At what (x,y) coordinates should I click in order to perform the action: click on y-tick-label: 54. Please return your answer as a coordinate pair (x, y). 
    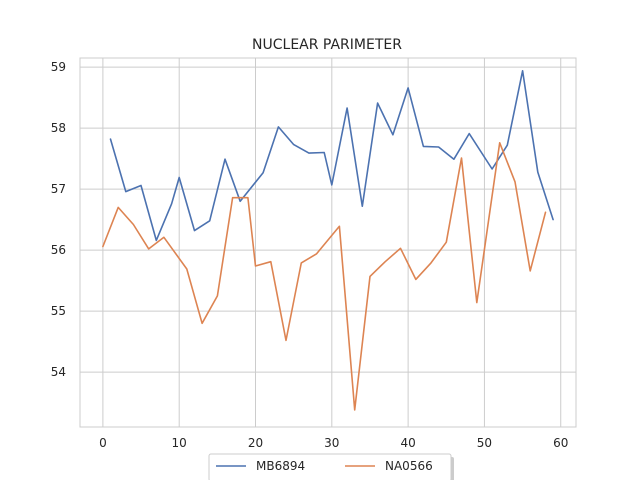
    Looking at the image, I should click on (58, 372).